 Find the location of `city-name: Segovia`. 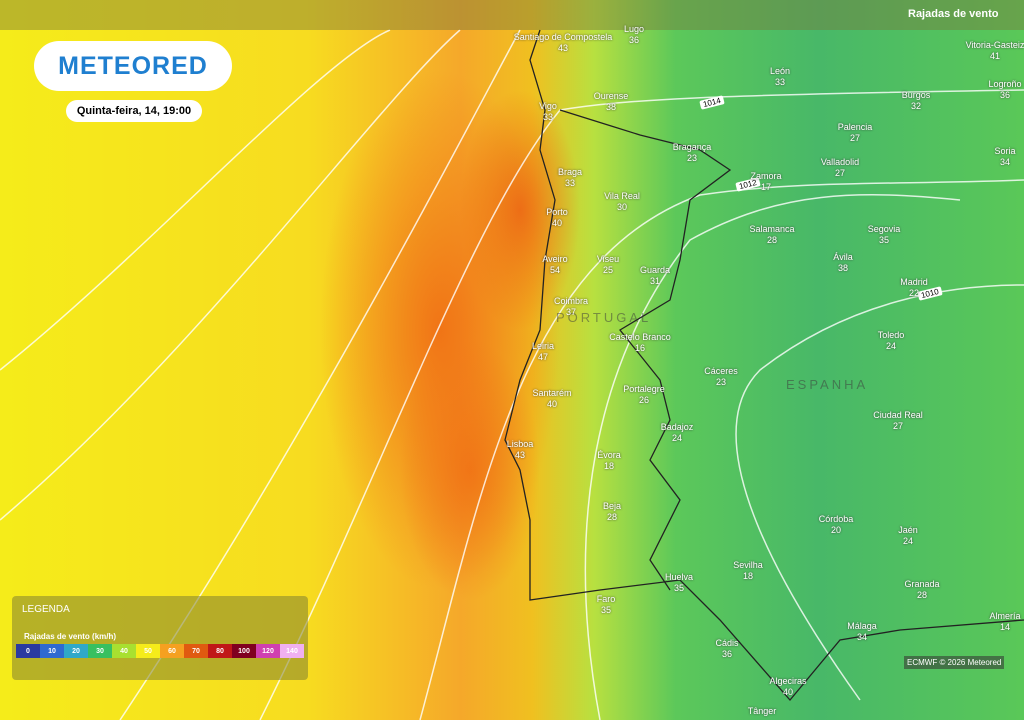

city-name: Segovia is located at coordinates (884, 229).